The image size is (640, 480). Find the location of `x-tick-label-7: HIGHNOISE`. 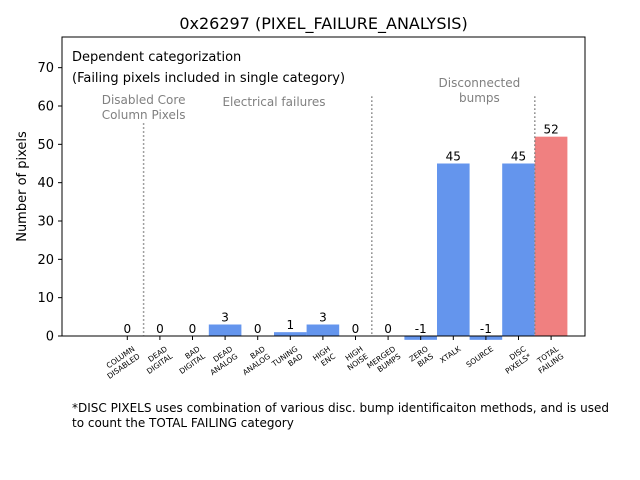

x-tick-label-7: HIGHNOISE is located at coordinates (355, 358).